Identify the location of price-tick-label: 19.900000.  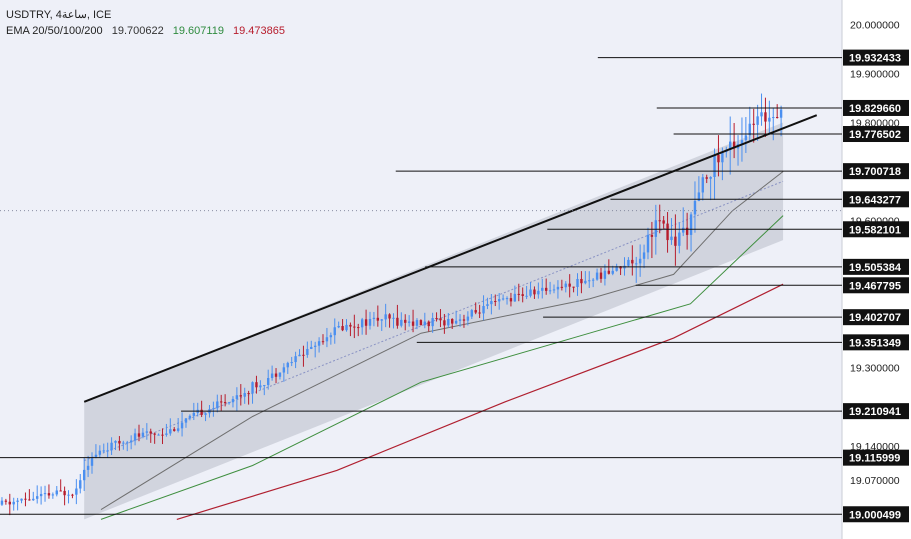
(875, 75).